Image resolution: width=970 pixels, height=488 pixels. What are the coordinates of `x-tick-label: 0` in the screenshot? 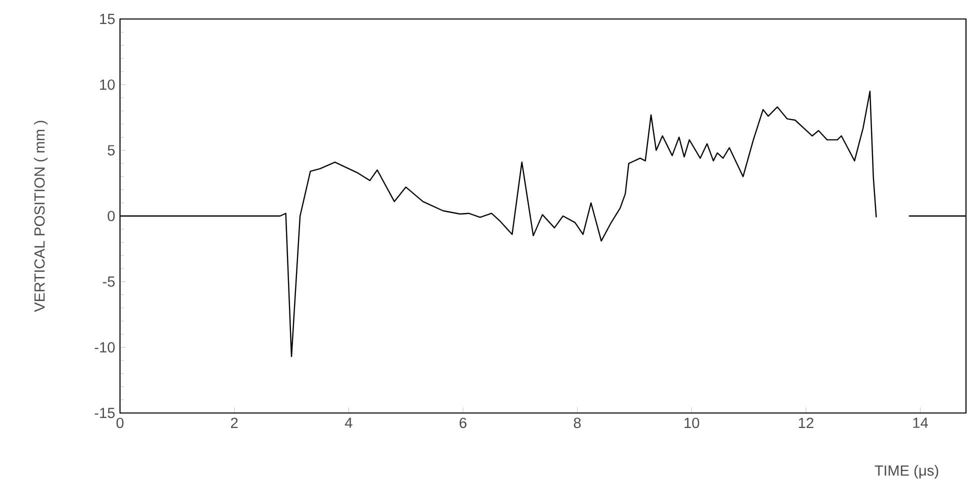 It's located at (120, 423).